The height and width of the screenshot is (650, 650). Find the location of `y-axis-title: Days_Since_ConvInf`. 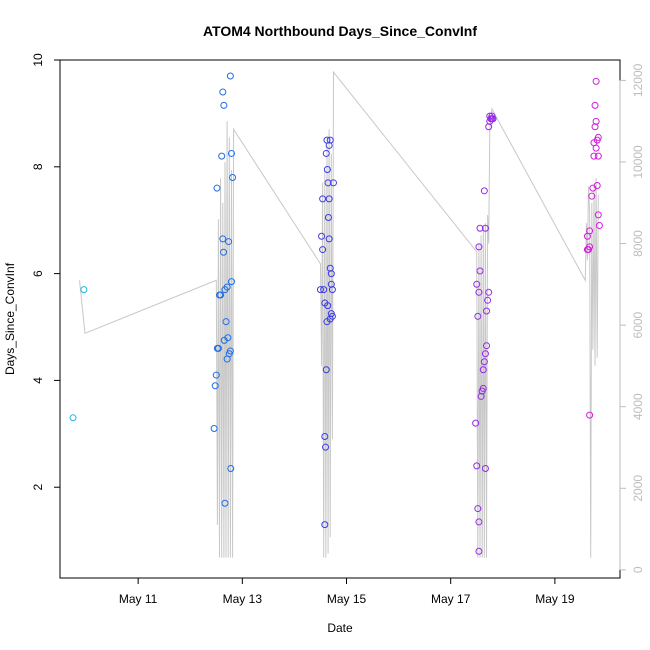

y-axis-title: Days_Since_ConvInf is located at coordinates (10, 318).